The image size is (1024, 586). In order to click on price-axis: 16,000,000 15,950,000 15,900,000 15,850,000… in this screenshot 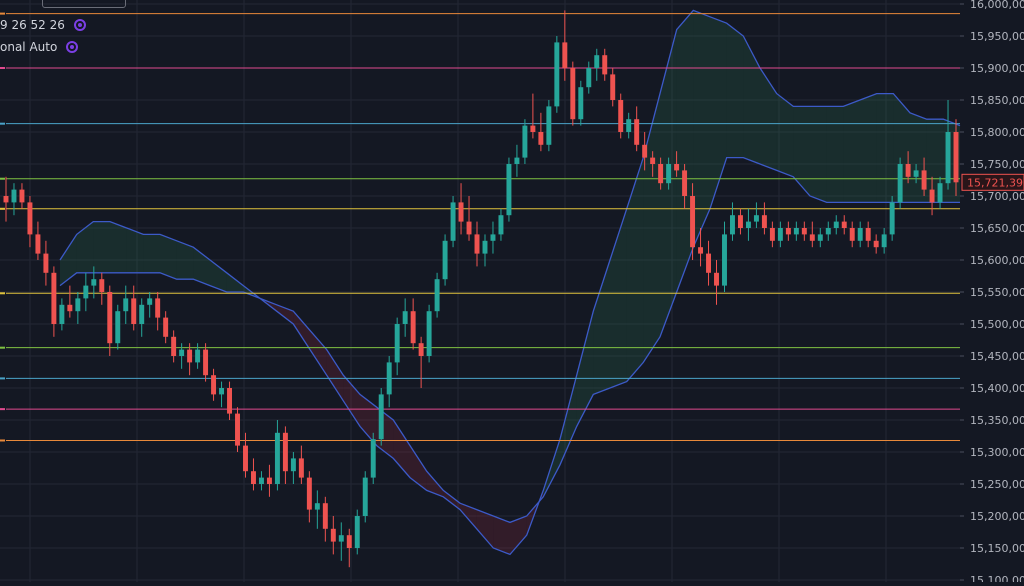, I will do `click(992, 293)`.